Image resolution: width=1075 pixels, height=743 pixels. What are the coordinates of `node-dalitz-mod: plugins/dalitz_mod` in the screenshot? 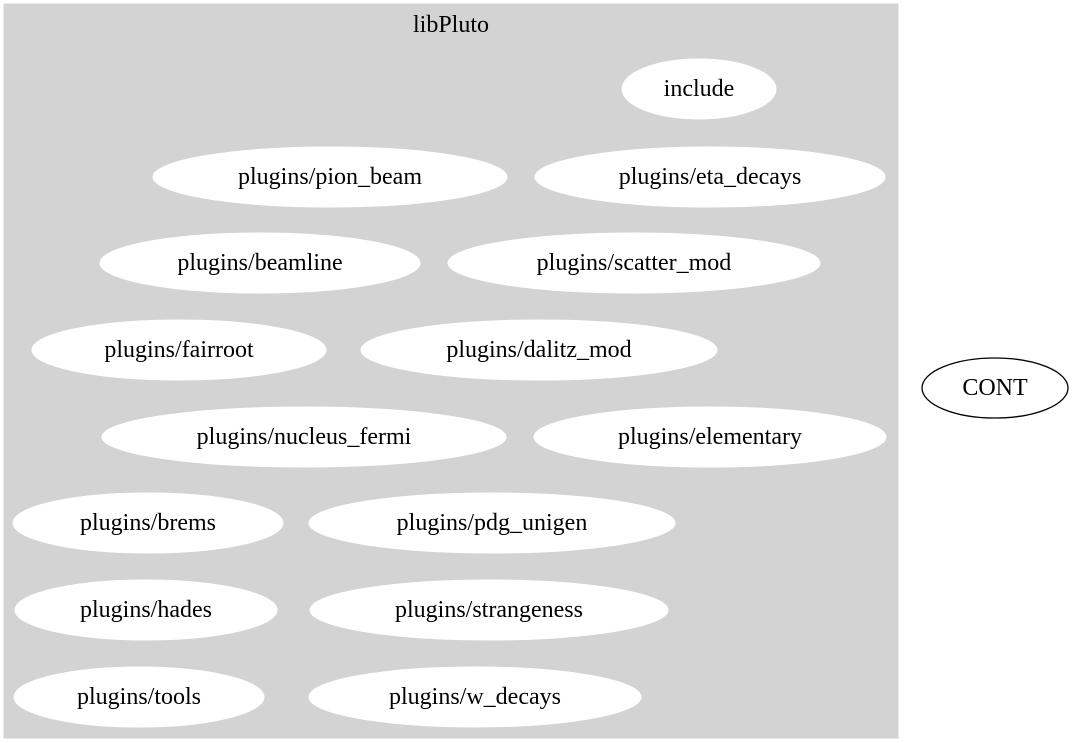 It's located at (539, 350).